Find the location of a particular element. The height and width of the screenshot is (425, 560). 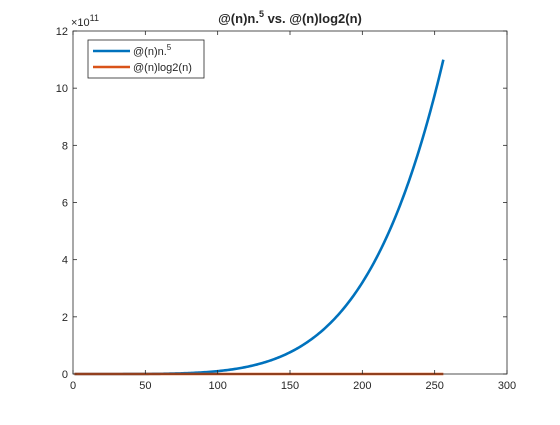

chart-title-main: @(n)n. is located at coordinates (238, 18).